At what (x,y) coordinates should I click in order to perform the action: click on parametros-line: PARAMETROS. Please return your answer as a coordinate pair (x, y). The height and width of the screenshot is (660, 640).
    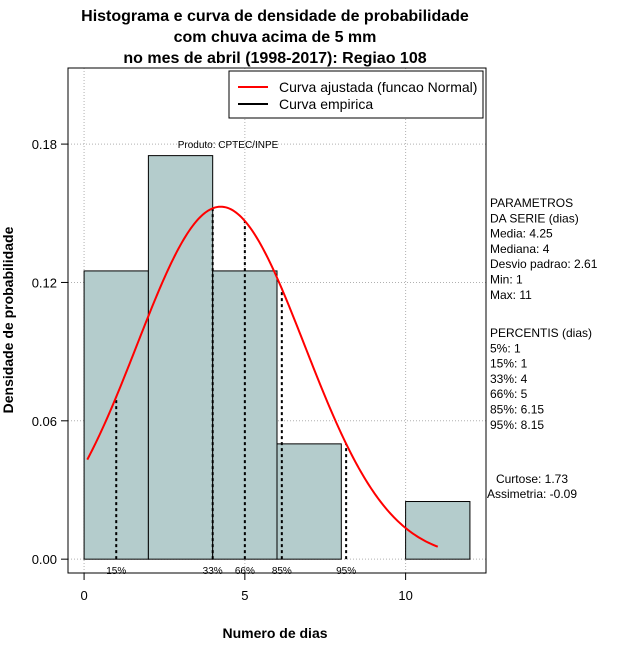
    Looking at the image, I should click on (531, 203).